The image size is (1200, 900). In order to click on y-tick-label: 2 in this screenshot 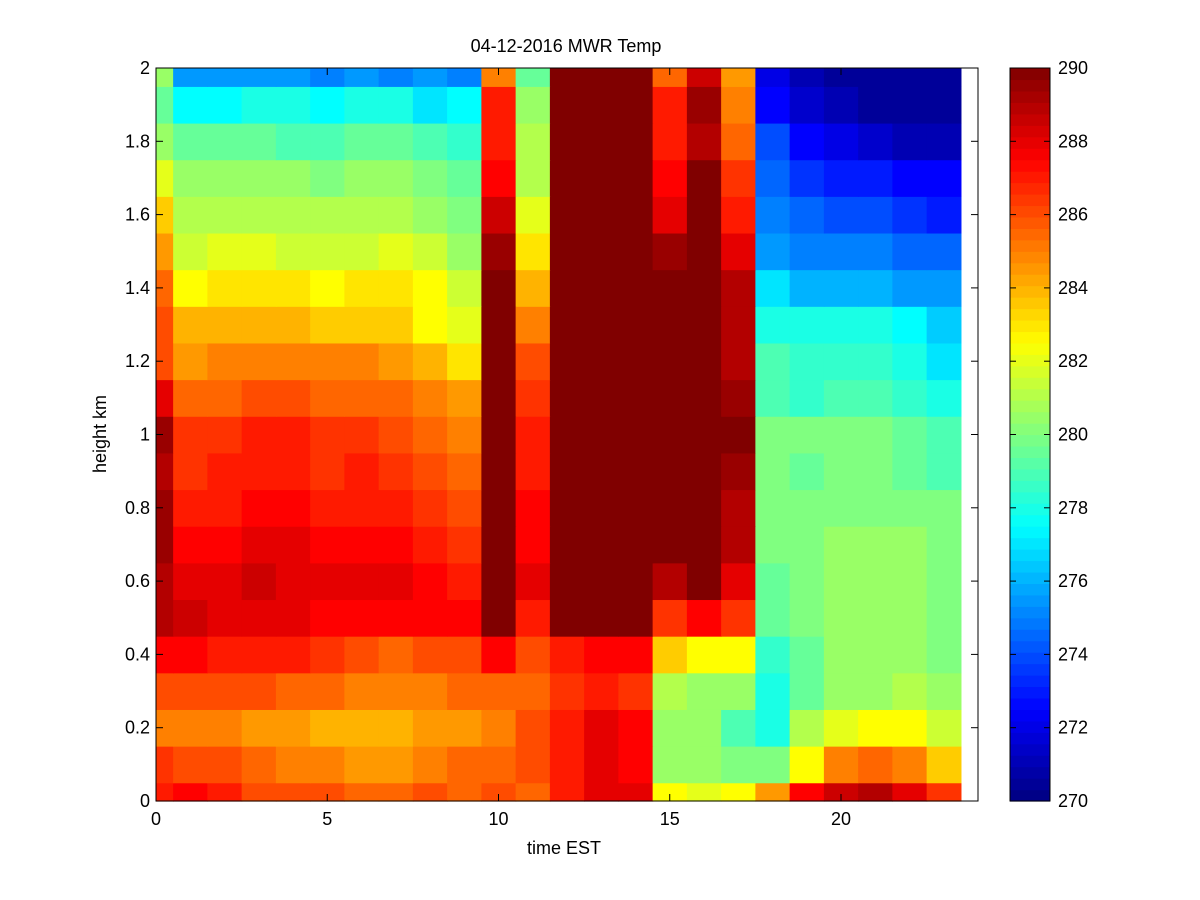, I will do `click(145, 68)`.